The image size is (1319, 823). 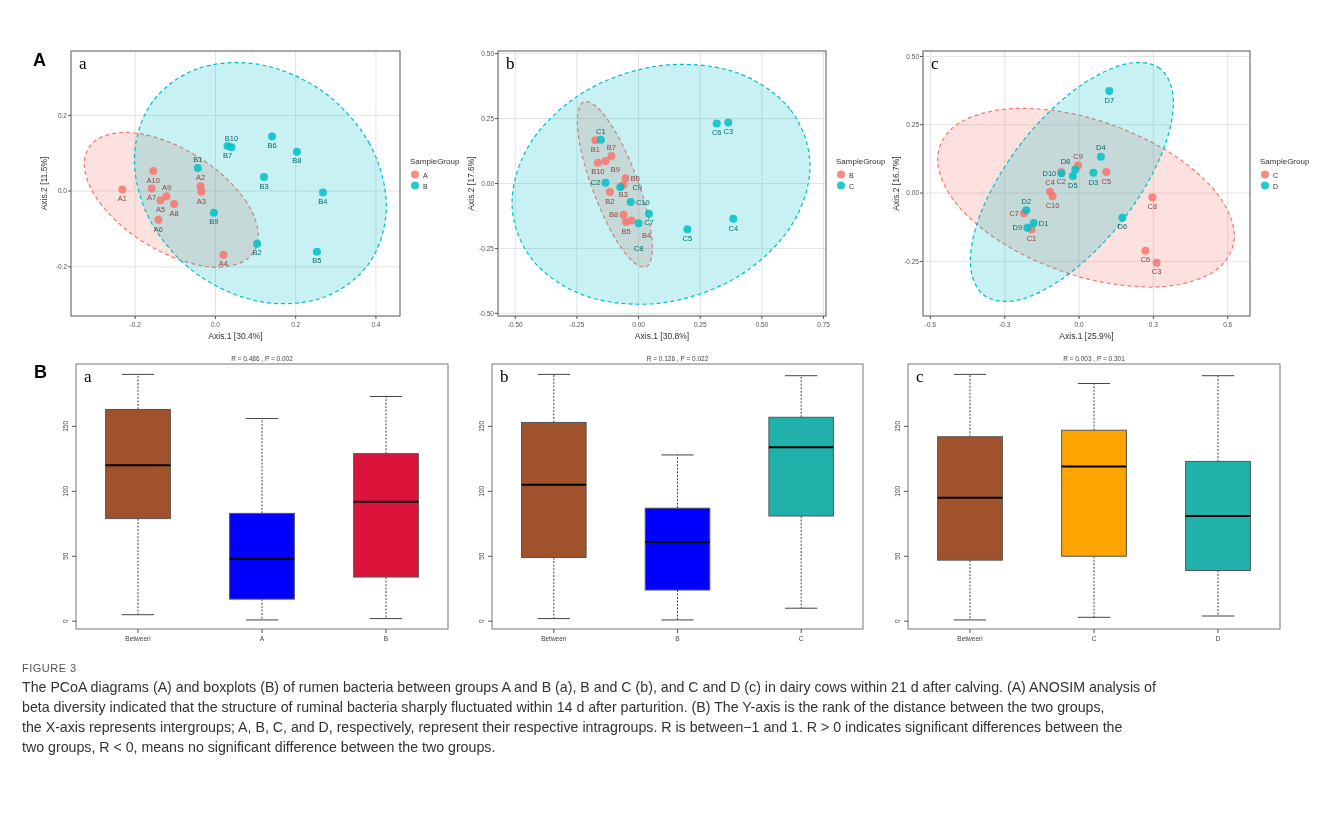 What do you see at coordinates (49, 668) in the screenshot?
I see `text: FIGURE 3` at bounding box center [49, 668].